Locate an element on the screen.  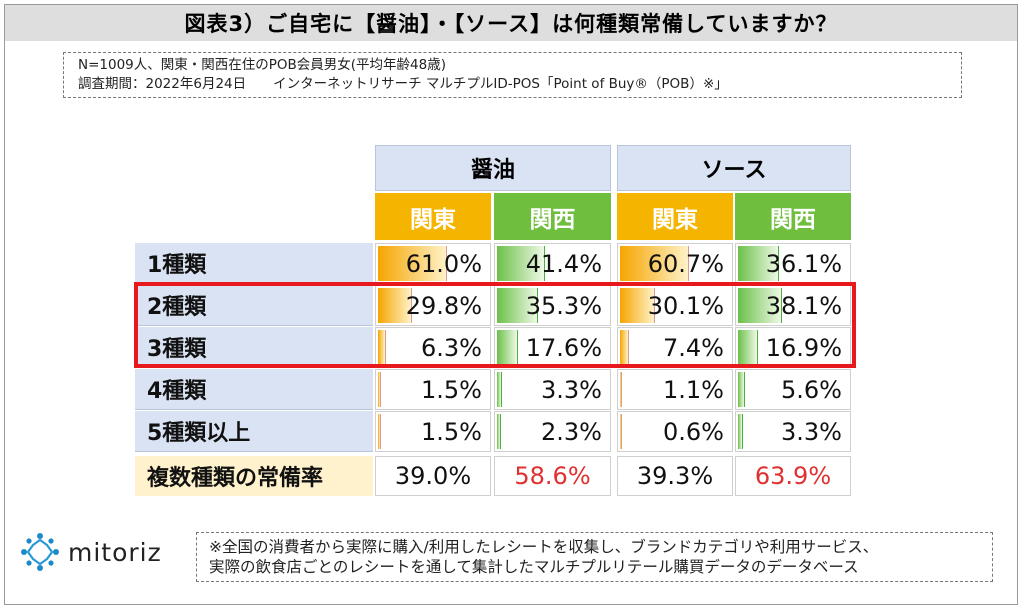
value-label: 61.0% is located at coordinates (443, 263).